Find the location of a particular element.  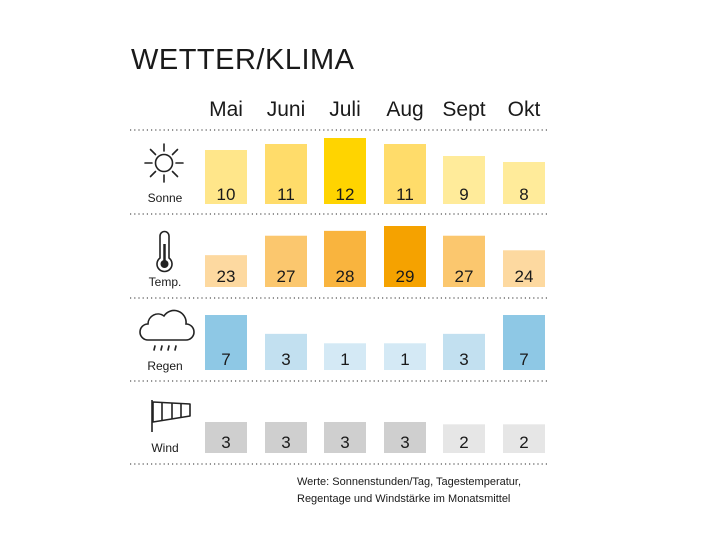

series-row-sonne: 10 11 12 11 9 8 Sonne is located at coordinates (346, 171).